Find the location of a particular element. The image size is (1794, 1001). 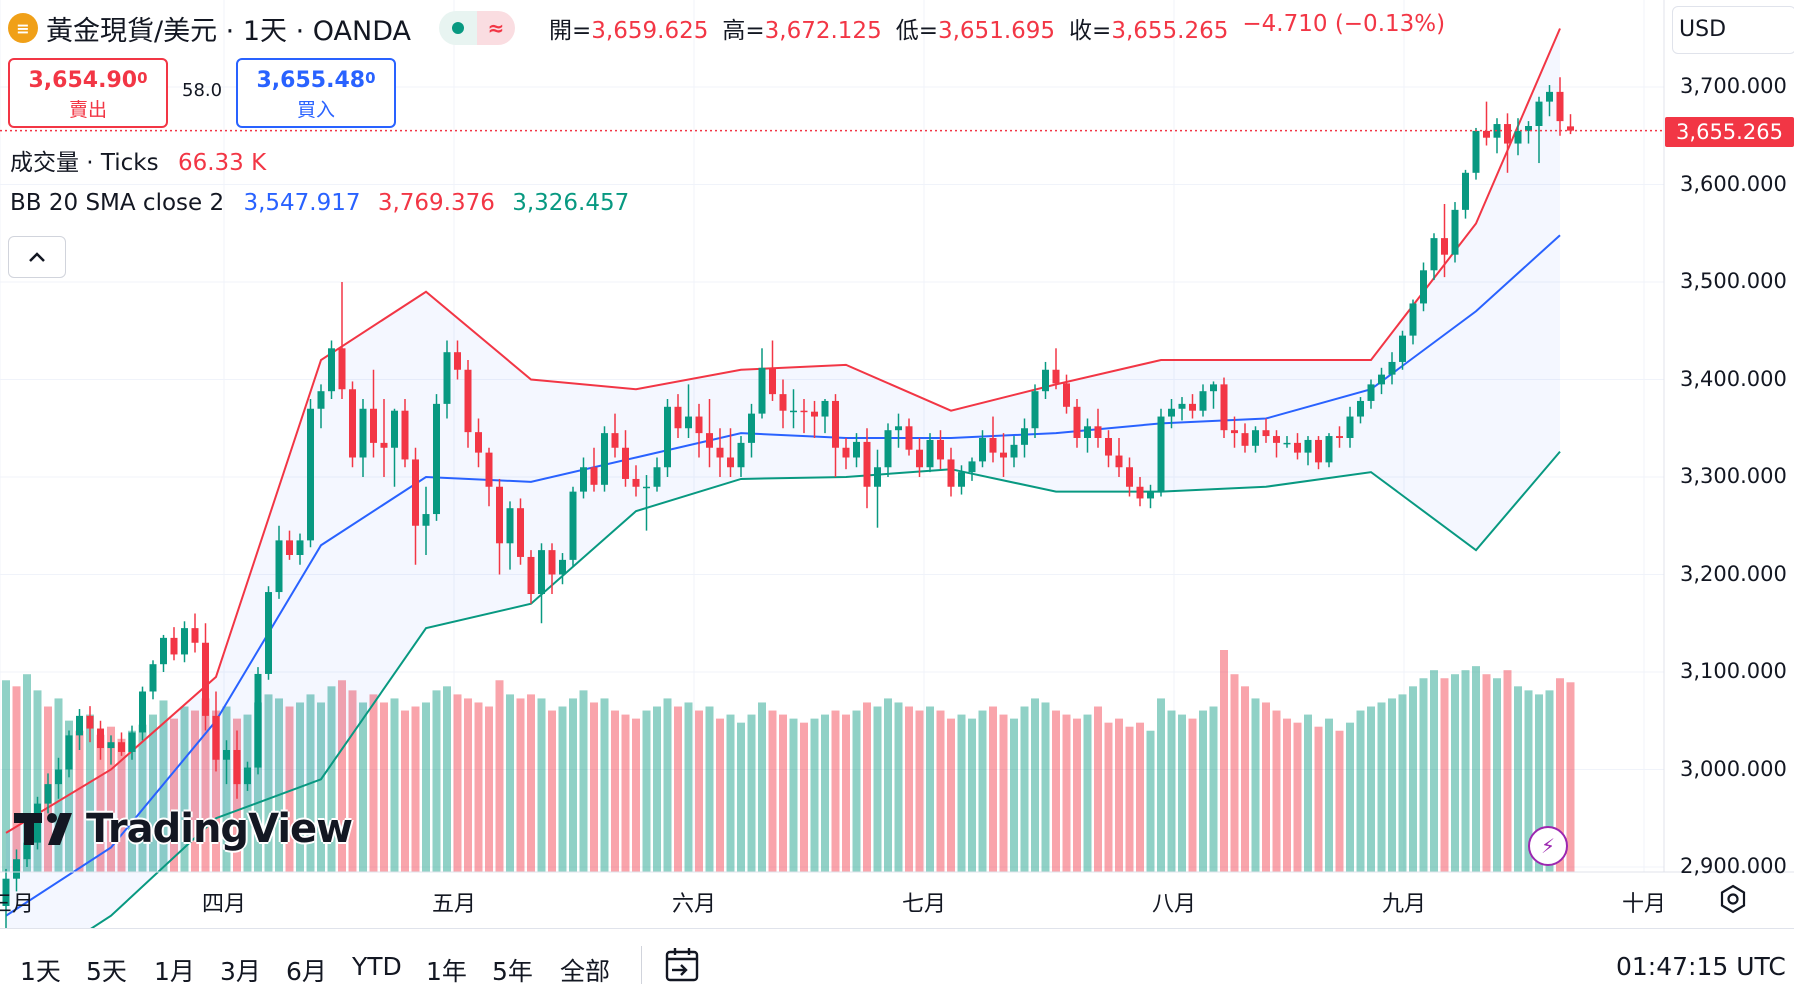

timeframe-button: YTD is located at coordinates (377, 966).